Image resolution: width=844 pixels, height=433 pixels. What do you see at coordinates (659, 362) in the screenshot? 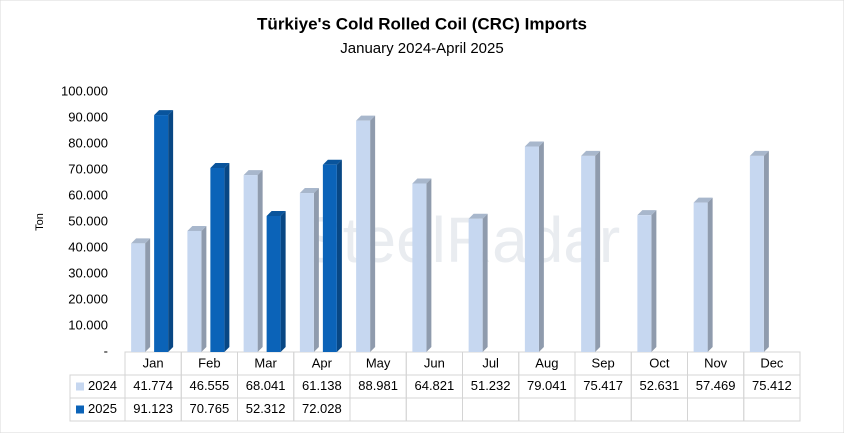
I see `x-tick-label: Oct` at bounding box center [659, 362].